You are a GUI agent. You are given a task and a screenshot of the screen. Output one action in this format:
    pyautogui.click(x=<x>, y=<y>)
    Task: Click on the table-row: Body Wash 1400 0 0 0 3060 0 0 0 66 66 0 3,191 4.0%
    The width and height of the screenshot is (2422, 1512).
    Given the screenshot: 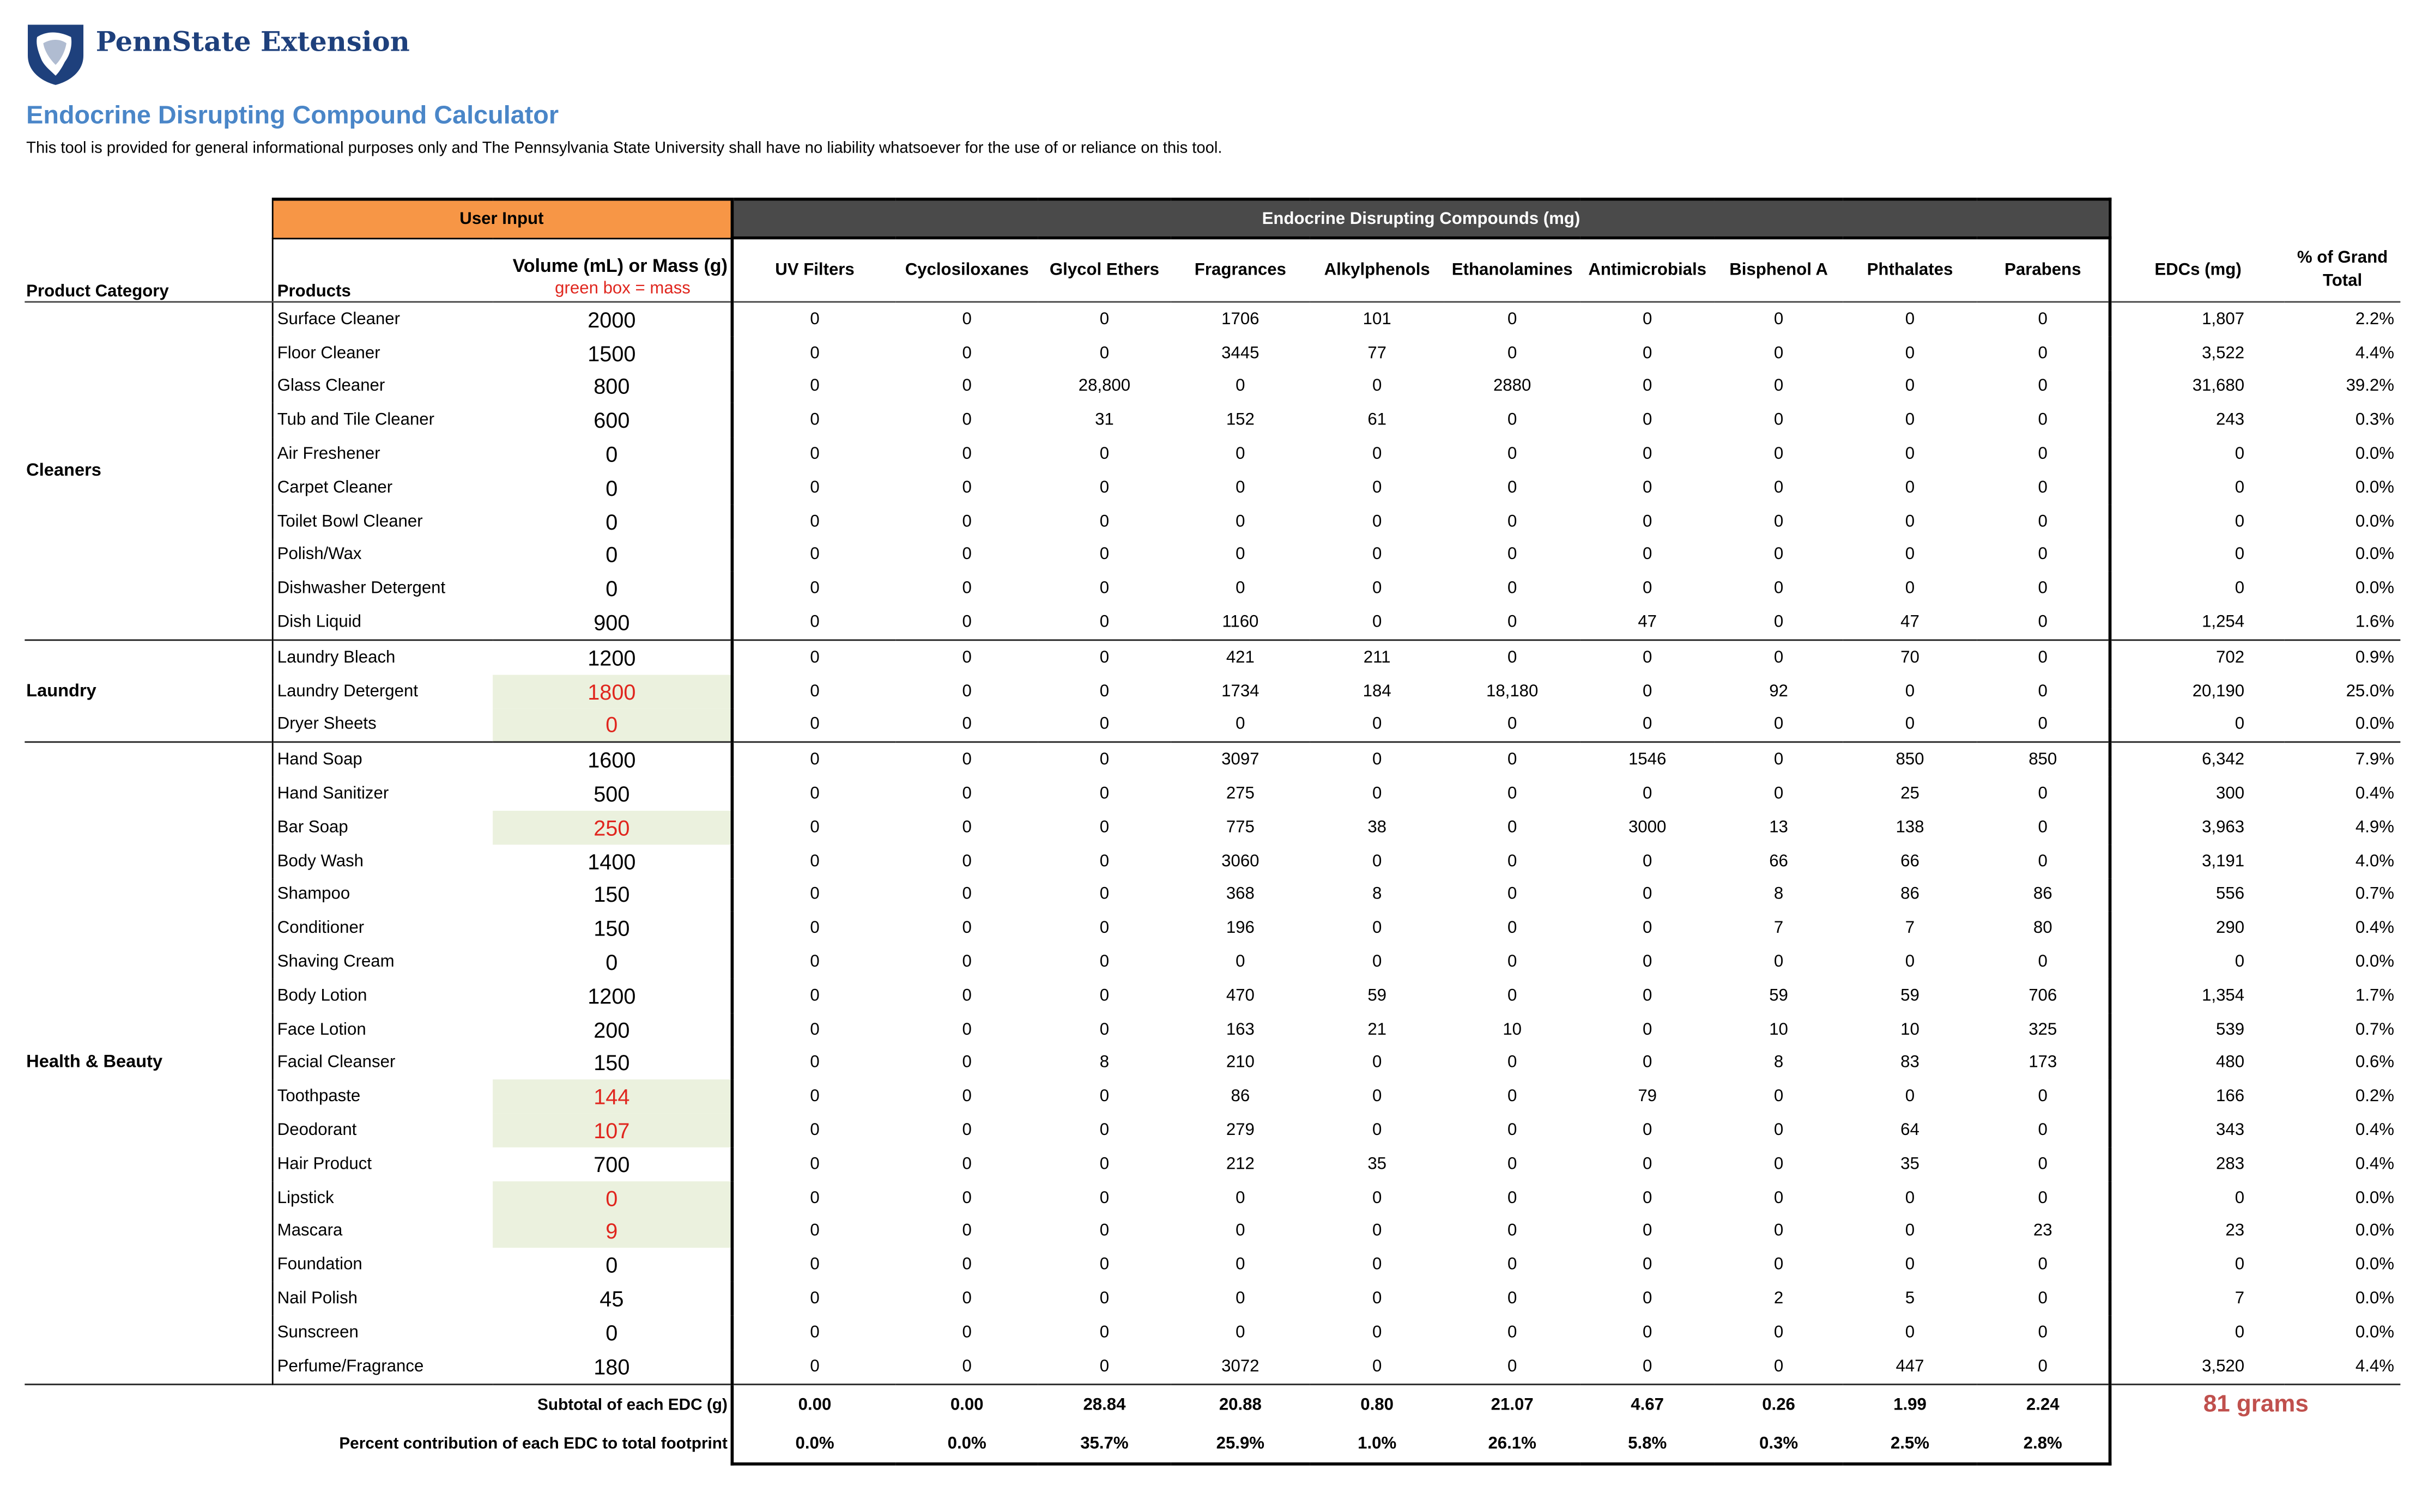 What is the action you would take?
    pyautogui.click(x=1212, y=861)
    